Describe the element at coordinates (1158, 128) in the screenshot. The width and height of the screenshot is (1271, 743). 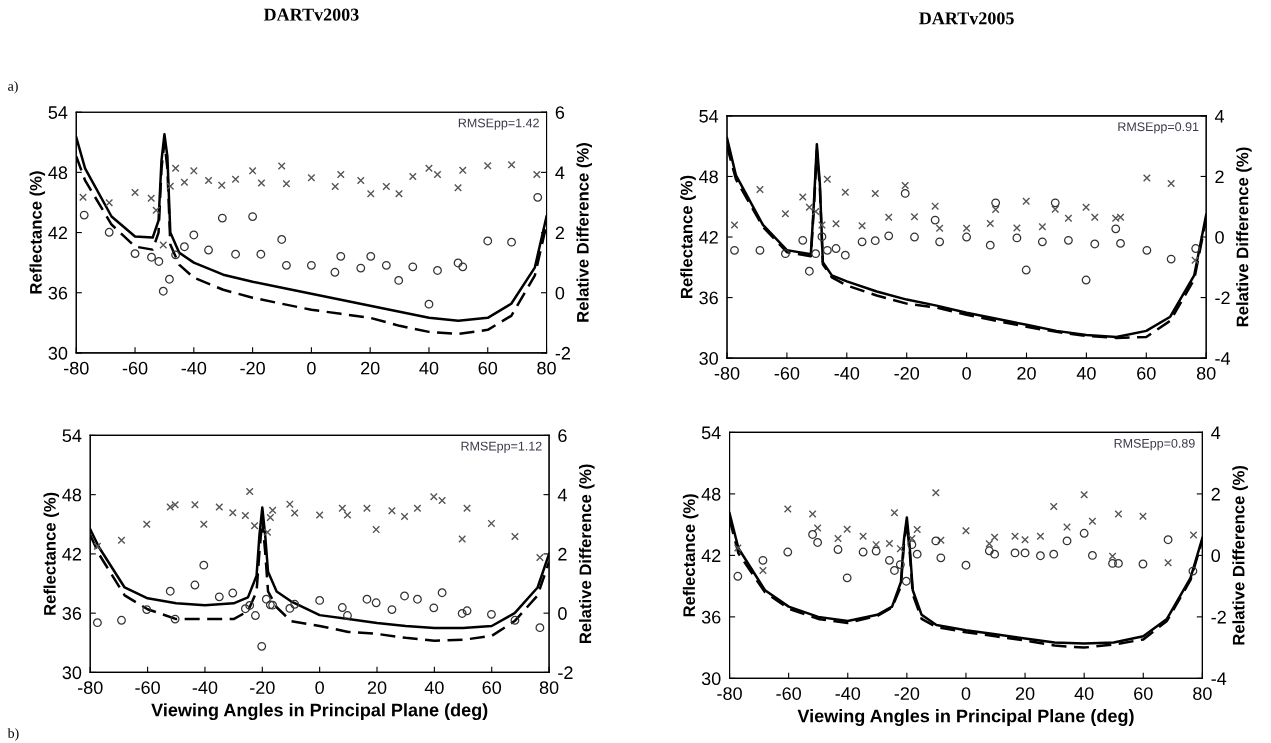
I see `annotation: RMSEpp=0.91` at that location.